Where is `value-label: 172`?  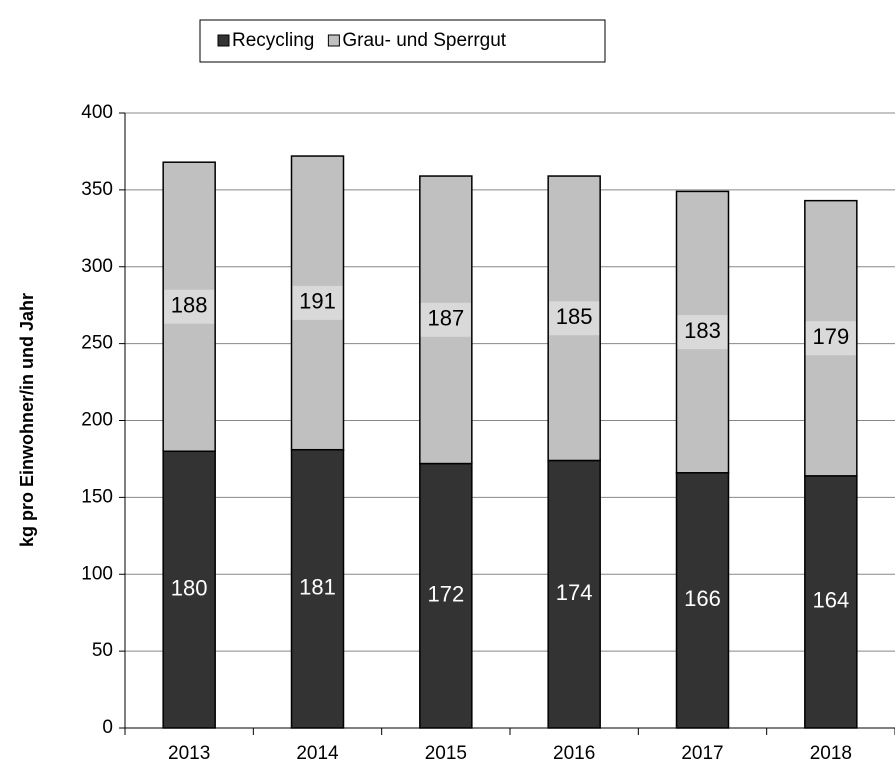 value-label: 172 is located at coordinates (445, 594).